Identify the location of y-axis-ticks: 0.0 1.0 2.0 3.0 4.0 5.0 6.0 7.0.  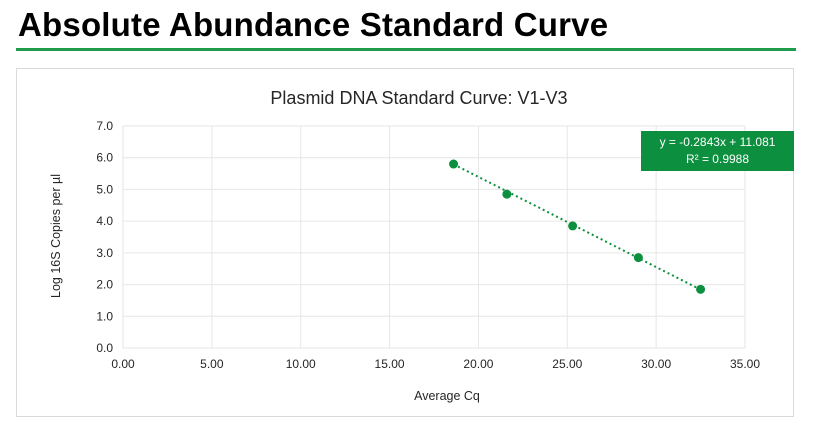
(104, 237).